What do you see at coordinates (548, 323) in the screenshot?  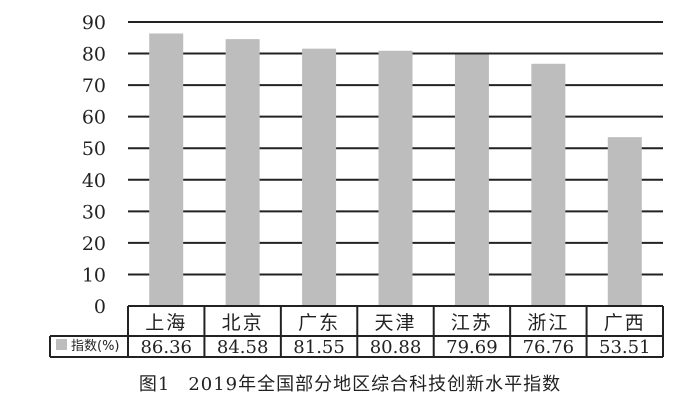 I see `category-label: 浙江` at bounding box center [548, 323].